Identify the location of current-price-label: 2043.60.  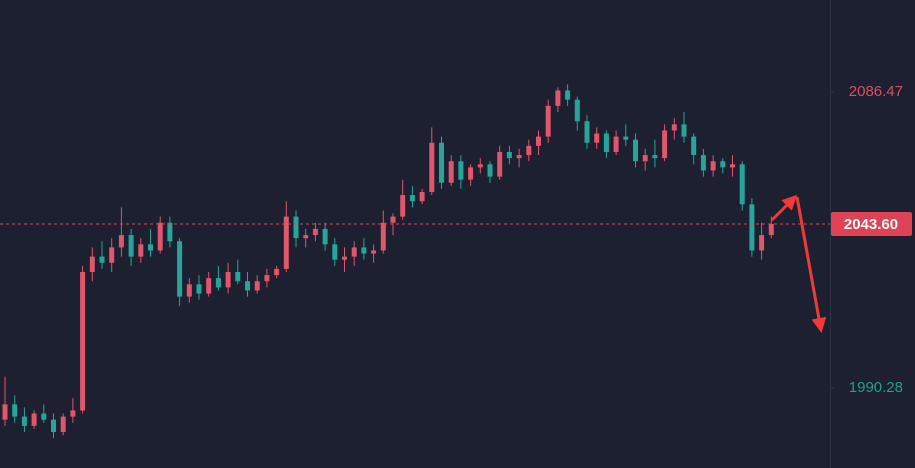
(871, 224).